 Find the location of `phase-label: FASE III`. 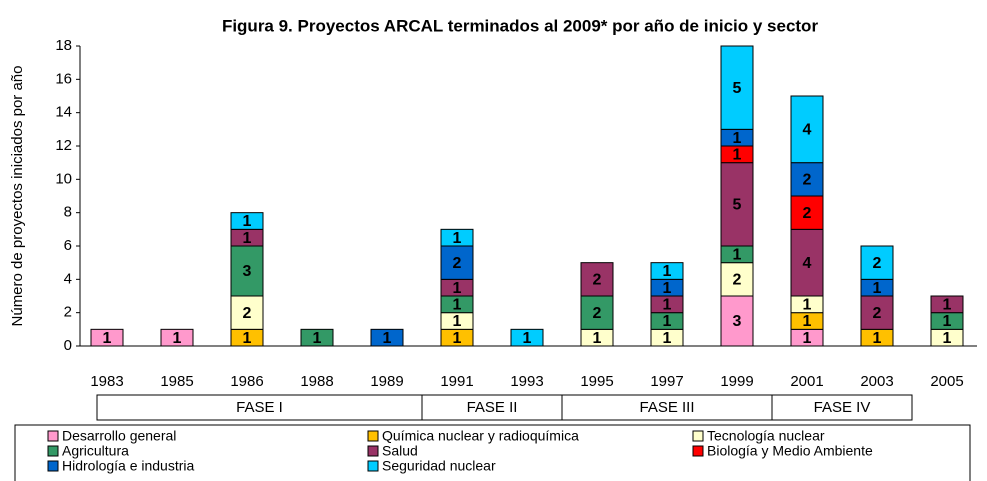

phase-label: FASE III is located at coordinates (666, 407).